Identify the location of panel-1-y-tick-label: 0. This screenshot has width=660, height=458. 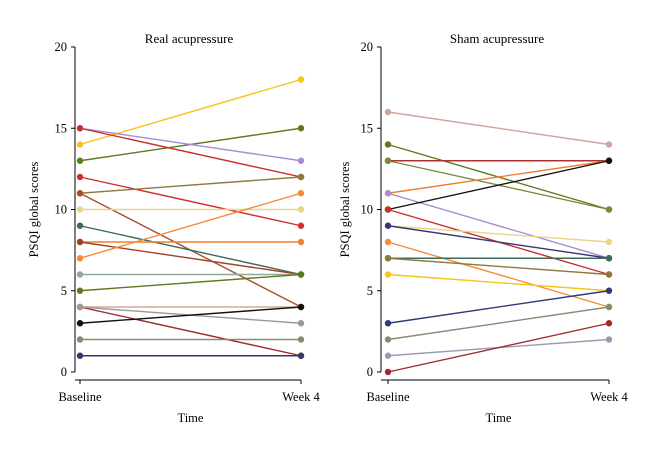
(64, 372).